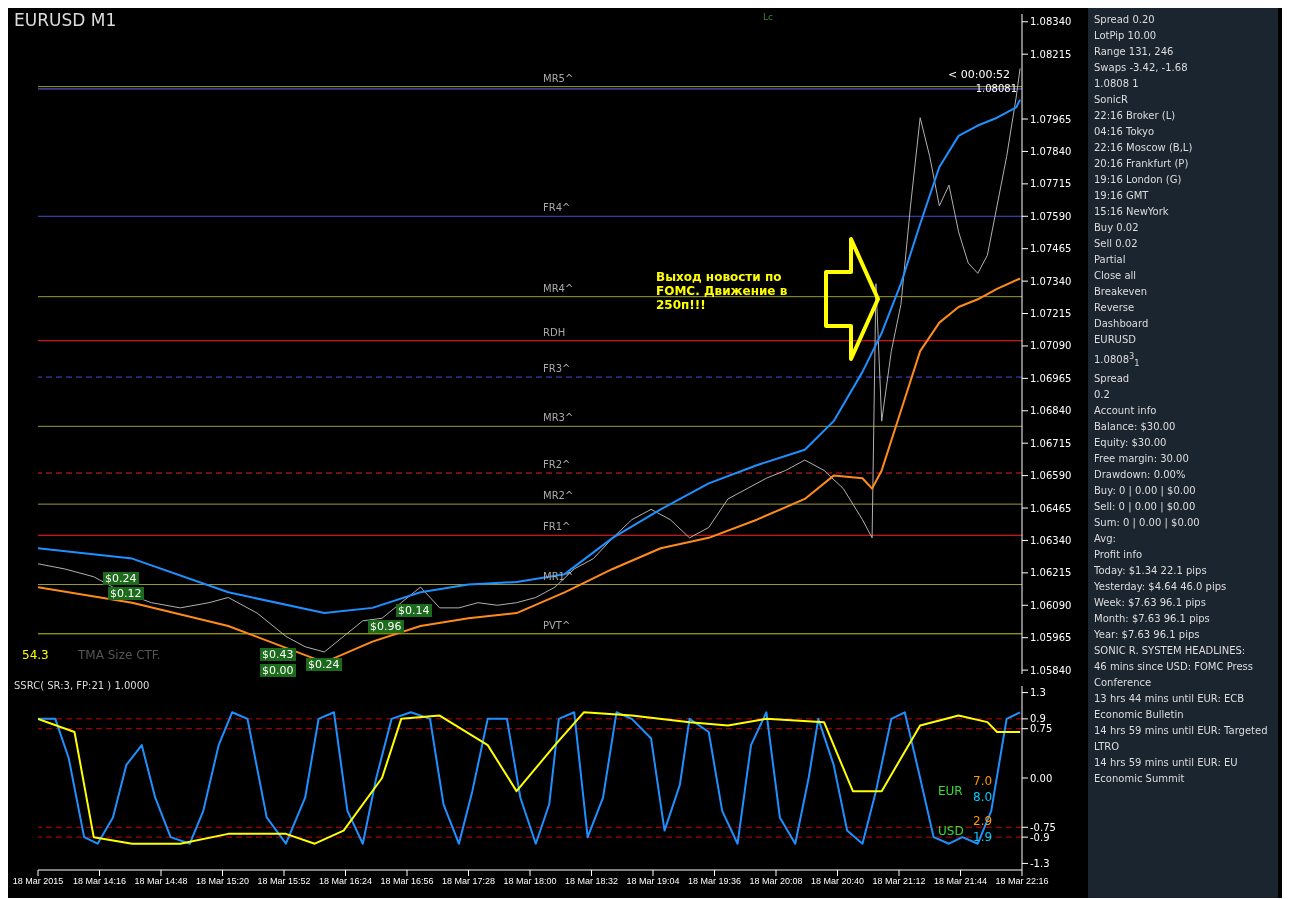  What do you see at coordinates (38, 881) in the screenshot?
I see `x-tick-label: 18 Mar 2015` at bounding box center [38, 881].